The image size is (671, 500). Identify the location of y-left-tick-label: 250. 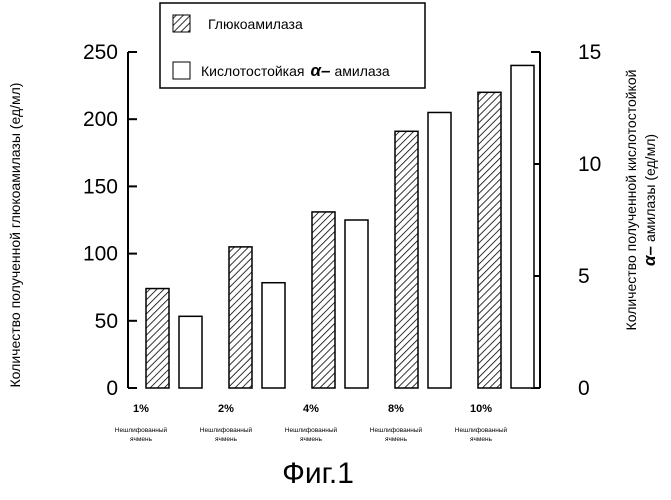
(100, 52).